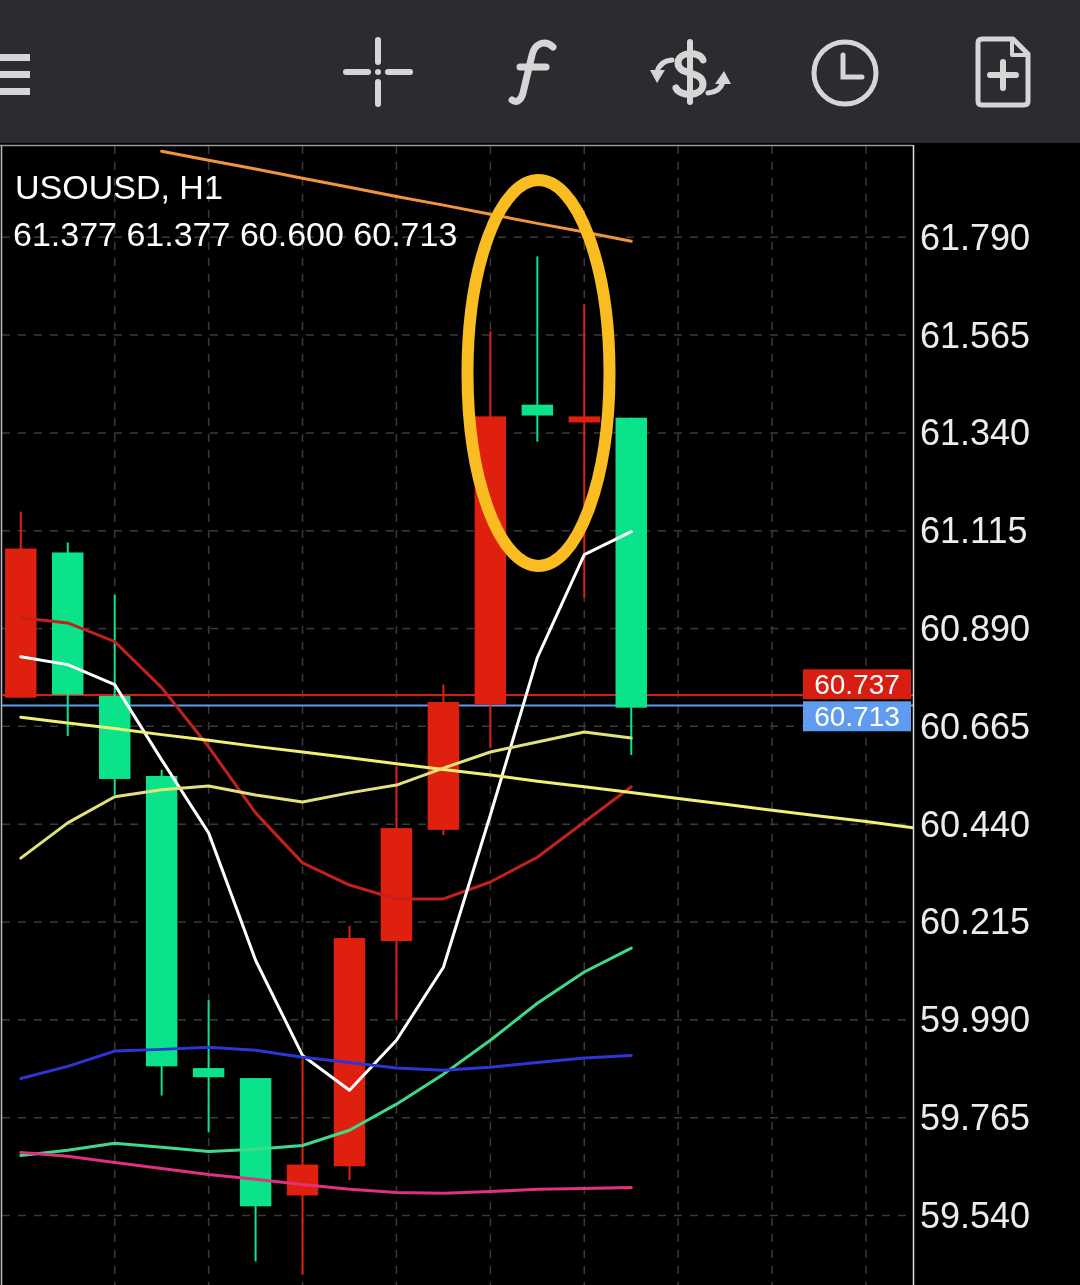 The height and width of the screenshot is (1285, 1080). What do you see at coordinates (975, 433) in the screenshot?
I see `y-tick-label: 61.340` at bounding box center [975, 433].